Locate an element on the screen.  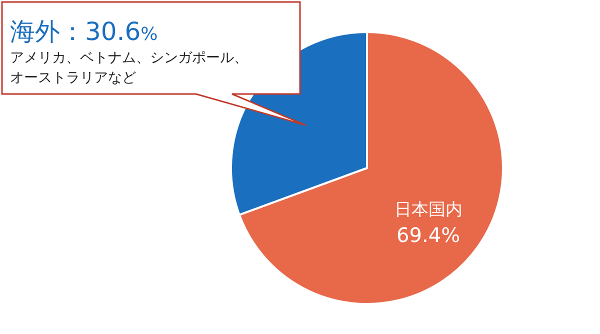
text: アメリカ、ベトナム、シンガポール、オーストラリアなど is located at coordinates (129, 68).